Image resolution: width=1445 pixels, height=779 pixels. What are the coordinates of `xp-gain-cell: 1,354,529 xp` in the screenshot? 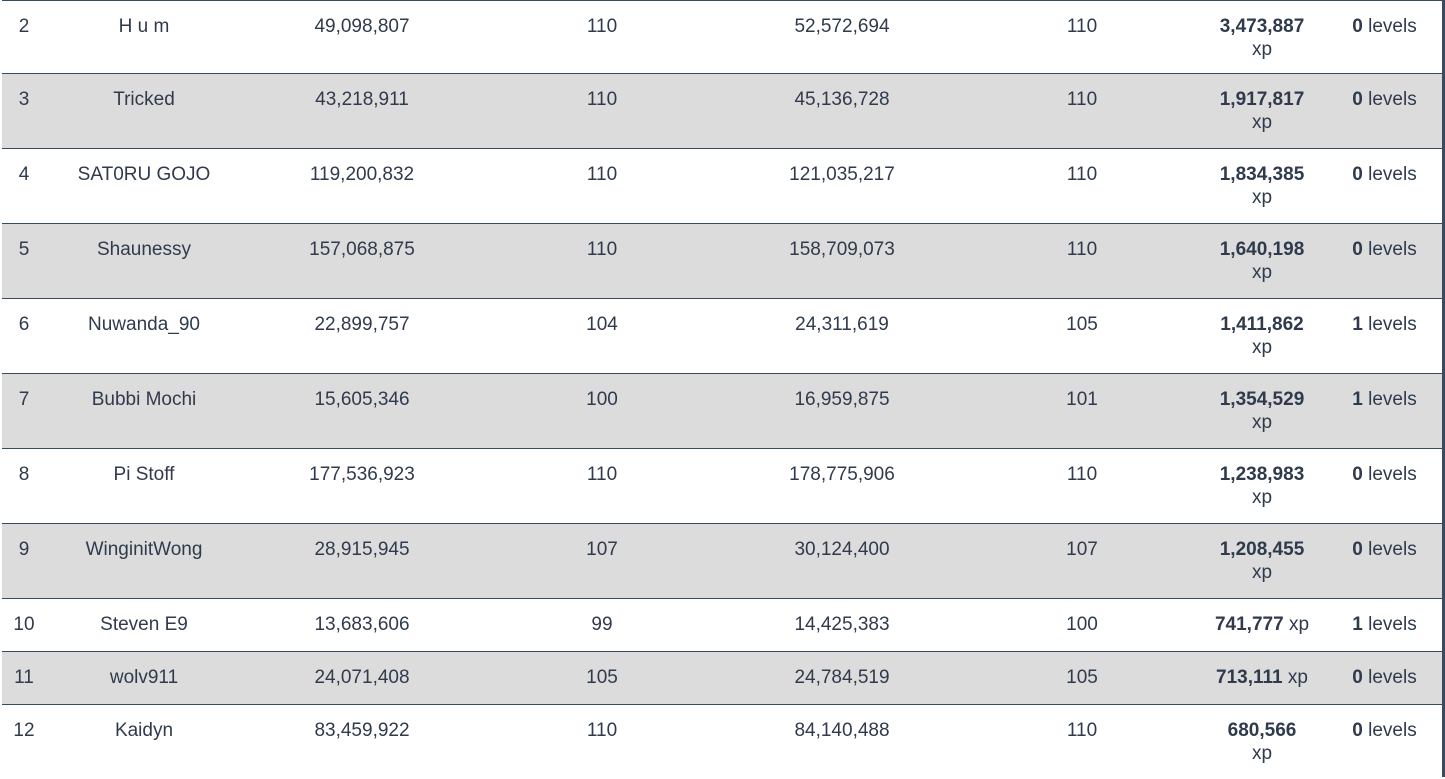 It's located at (1262, 411).